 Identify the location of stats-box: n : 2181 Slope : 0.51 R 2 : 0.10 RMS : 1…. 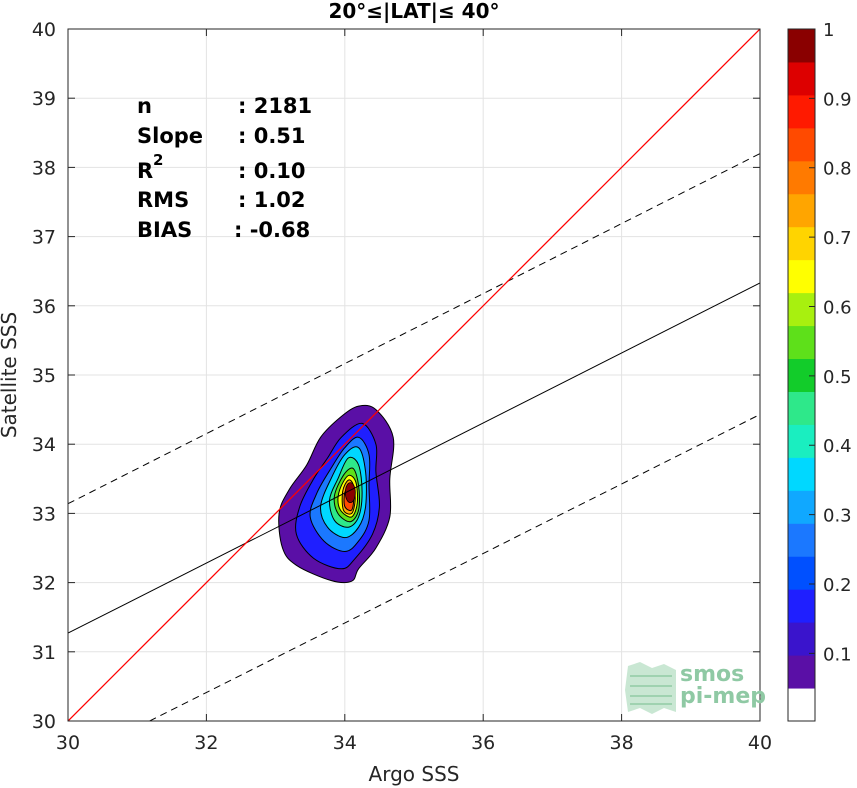
(224, 168).